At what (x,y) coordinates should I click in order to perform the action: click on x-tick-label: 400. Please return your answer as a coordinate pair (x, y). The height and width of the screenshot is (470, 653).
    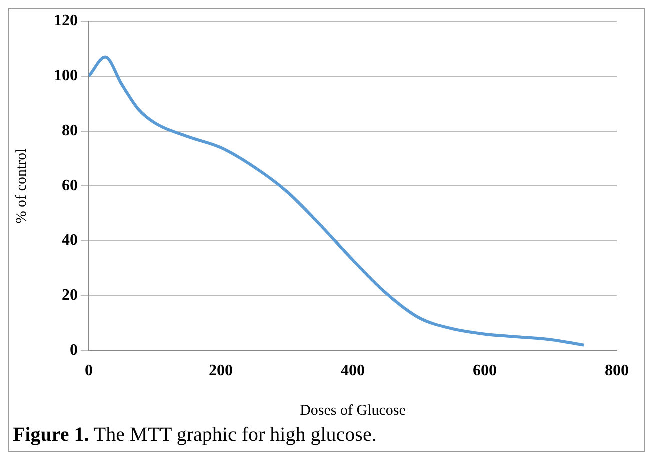
    Looking at the image, I should click on (353, 371).